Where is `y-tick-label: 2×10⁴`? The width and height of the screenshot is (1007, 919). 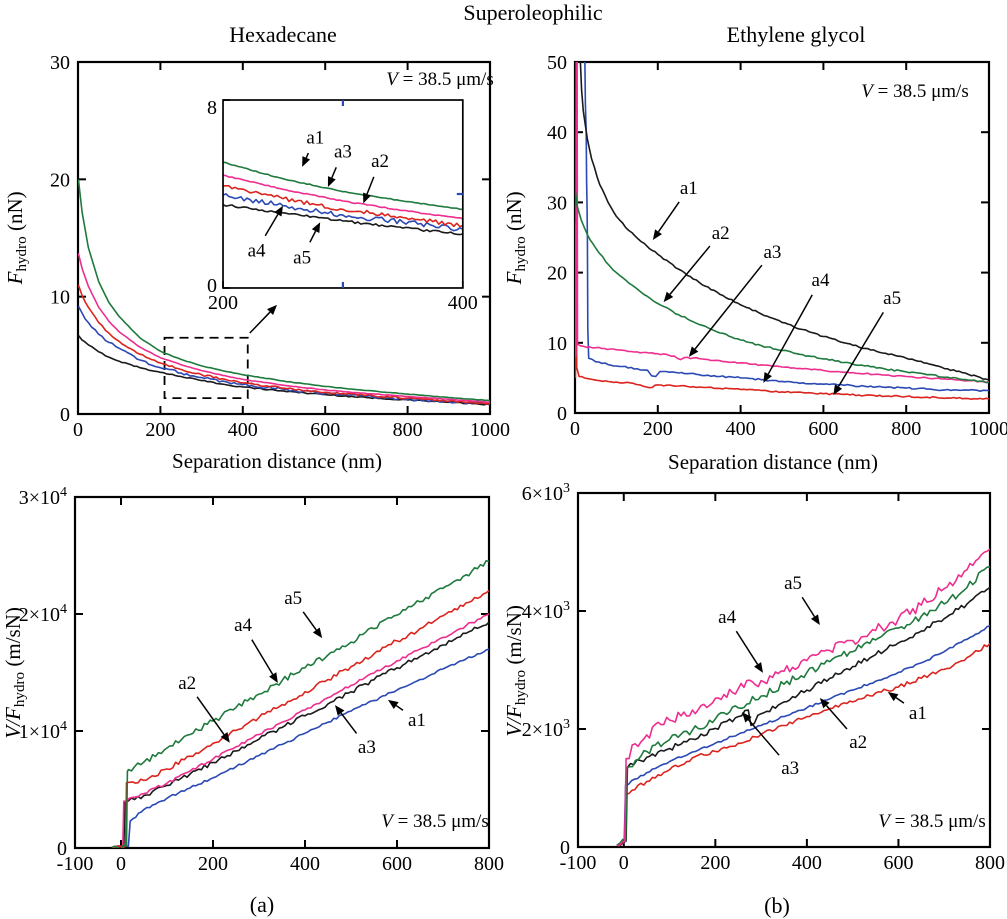 y-tick-label: 2×10⁴ is located at coordinates (43, 614).